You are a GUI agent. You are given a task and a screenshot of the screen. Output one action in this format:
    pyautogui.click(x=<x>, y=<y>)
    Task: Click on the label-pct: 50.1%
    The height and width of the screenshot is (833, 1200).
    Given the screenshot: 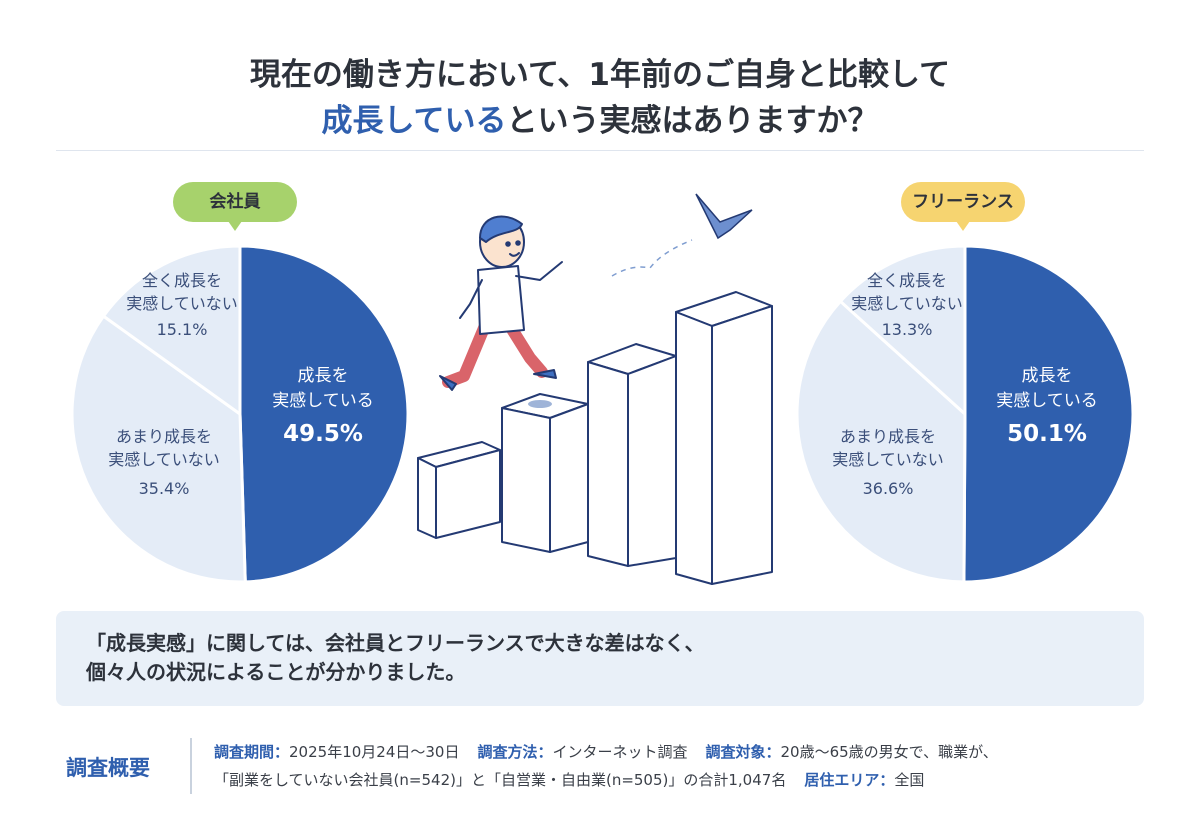 What is the action you would take?
    pyautogui.click(x=1047, y=434)
    